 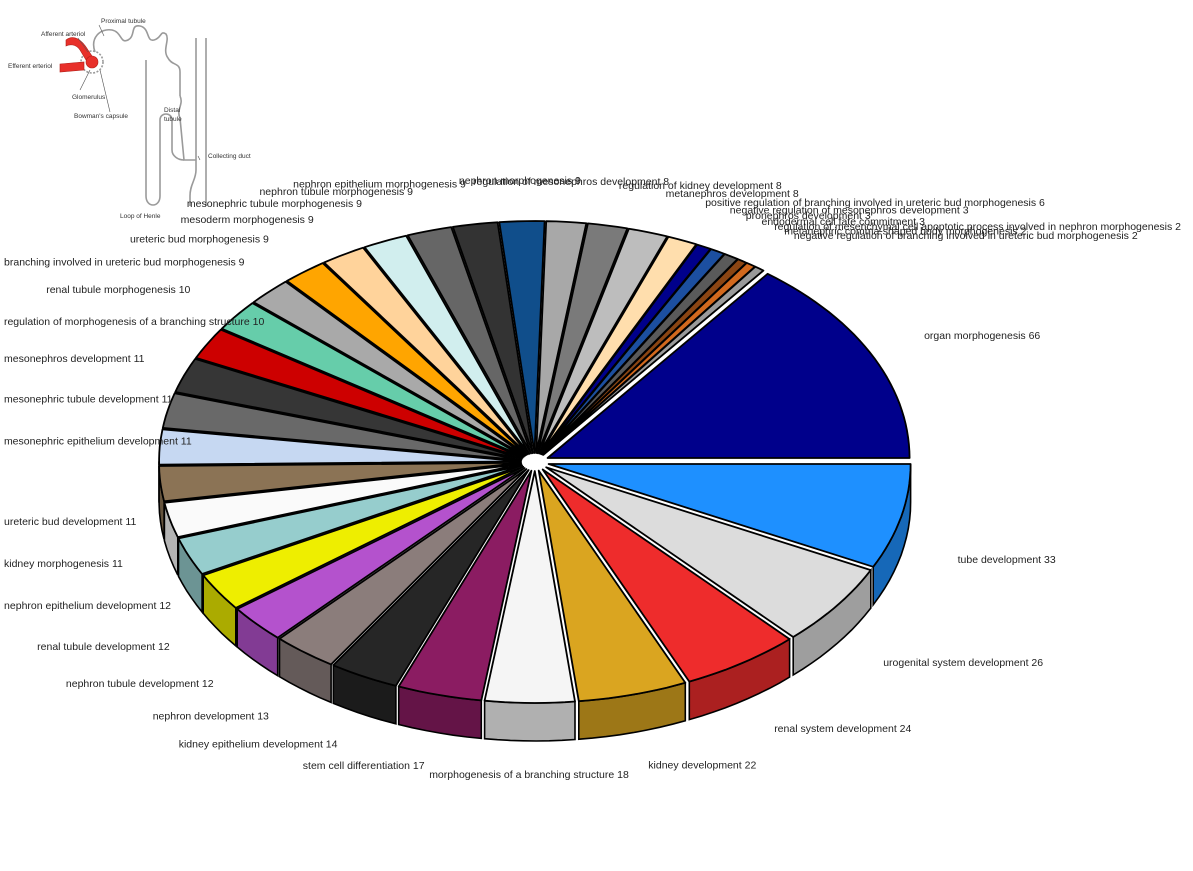 I want to click on slice-label: kidney epithelium development 14, so click(x=258, y=745).